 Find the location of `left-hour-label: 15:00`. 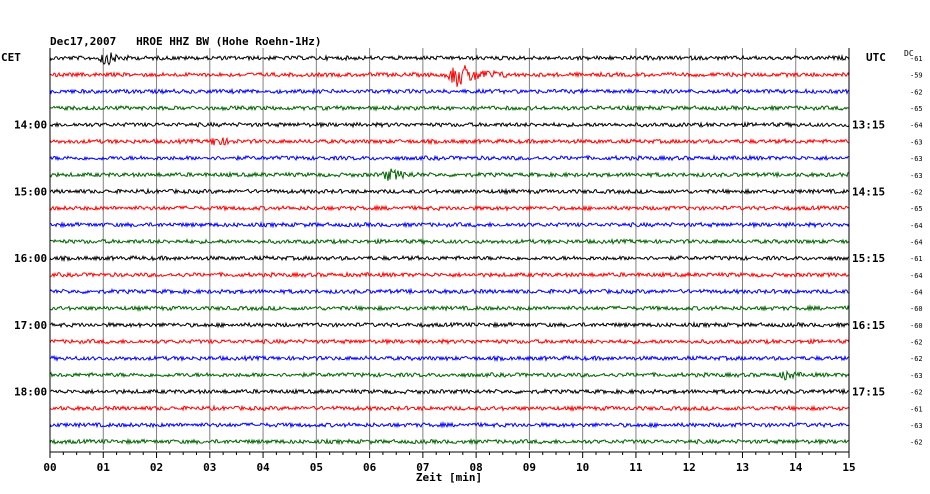

left-hour-label: 15:00 is located at coordinates (30, 191).